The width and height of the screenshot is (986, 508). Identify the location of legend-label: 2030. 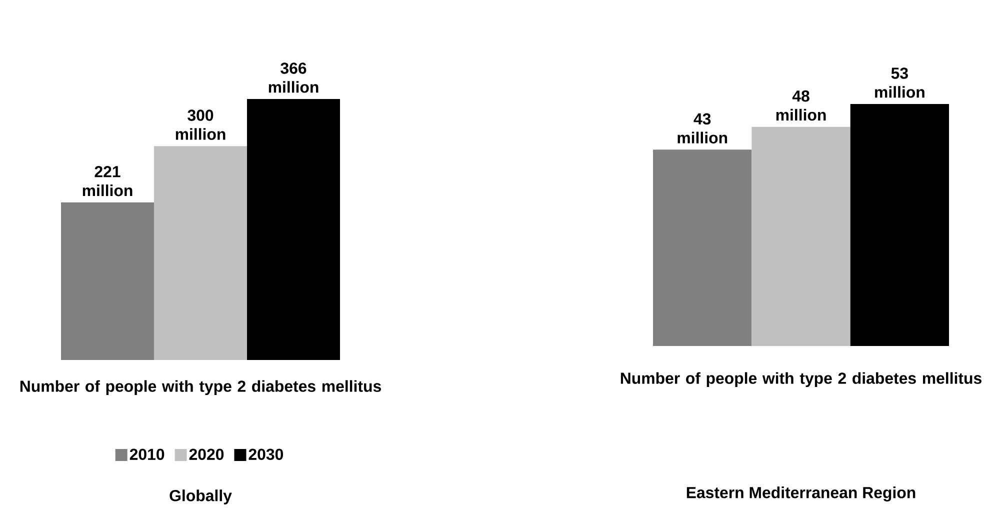
(266, 454).